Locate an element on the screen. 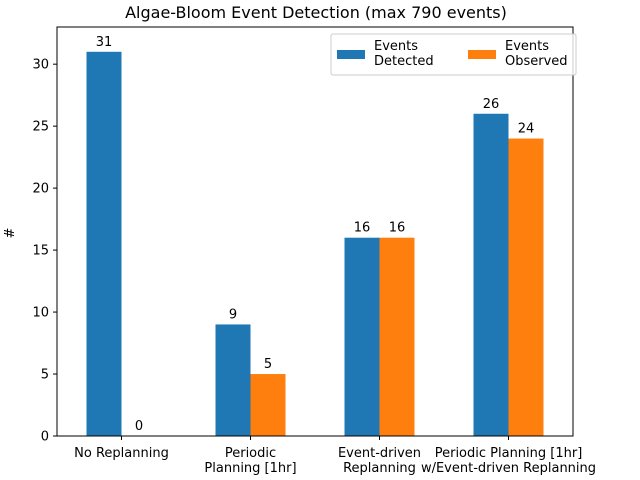  x-tick-label-line: Planning [1hr] is located at coordinates (250, 468).